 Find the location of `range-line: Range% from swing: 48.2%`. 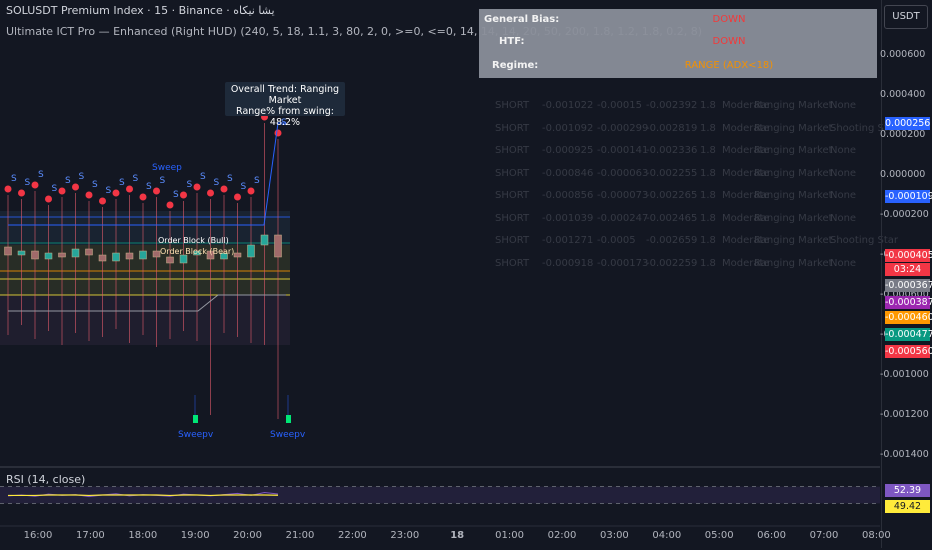

range-line: Range% from swing: 48.2% is located at coordinates (285, 117).